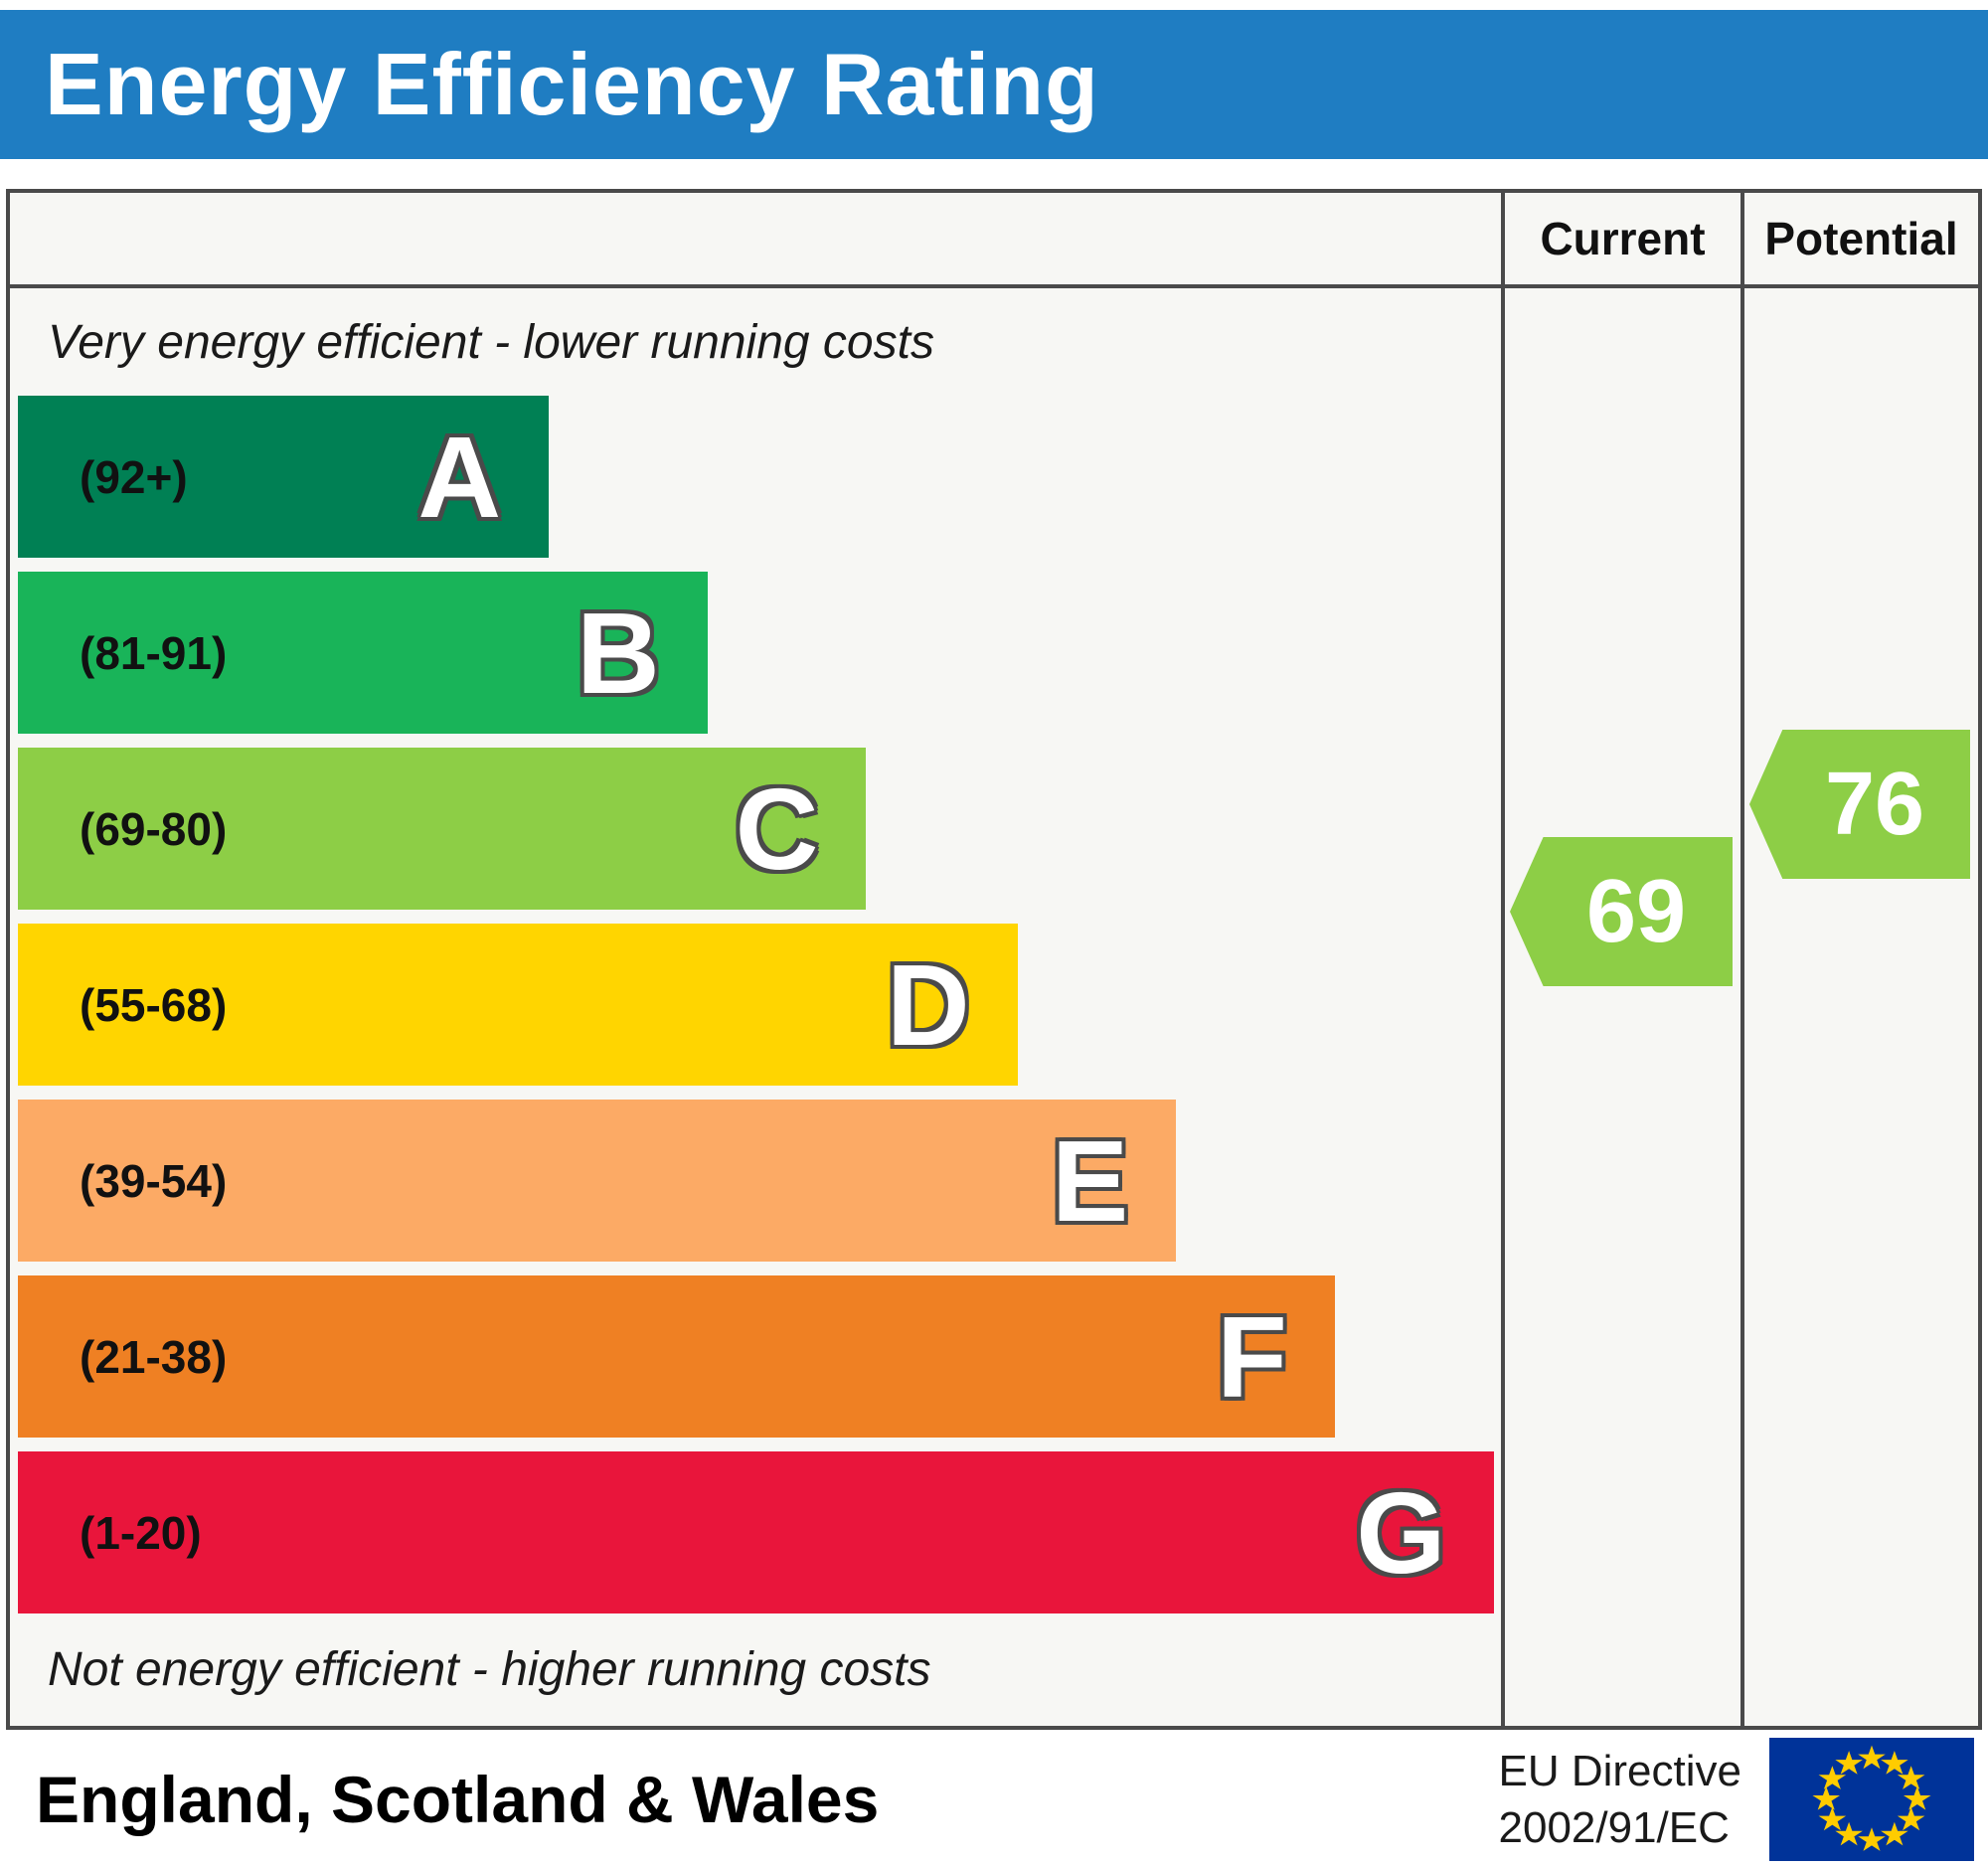 Image resolution: width=1988 pixels, height=1867 pixels. Describe the element at coordinates (597, 1181) in the screenshot. I see `band-bar-e: (39-54) E` at that location.